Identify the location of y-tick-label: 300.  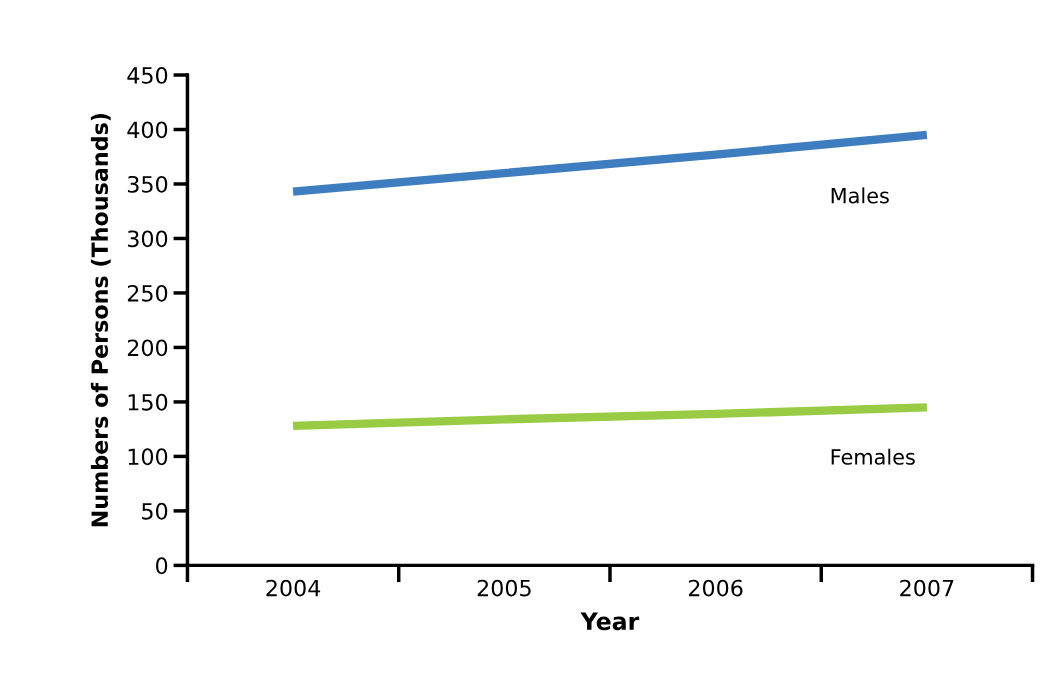
(147, 239).